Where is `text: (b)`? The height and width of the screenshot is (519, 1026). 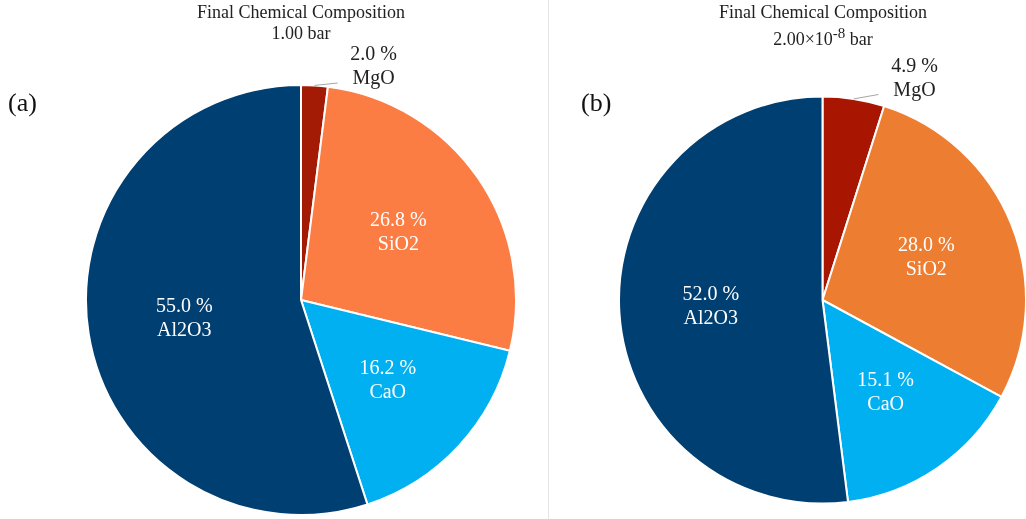 text: (b) is located at coordinates (596, 103).